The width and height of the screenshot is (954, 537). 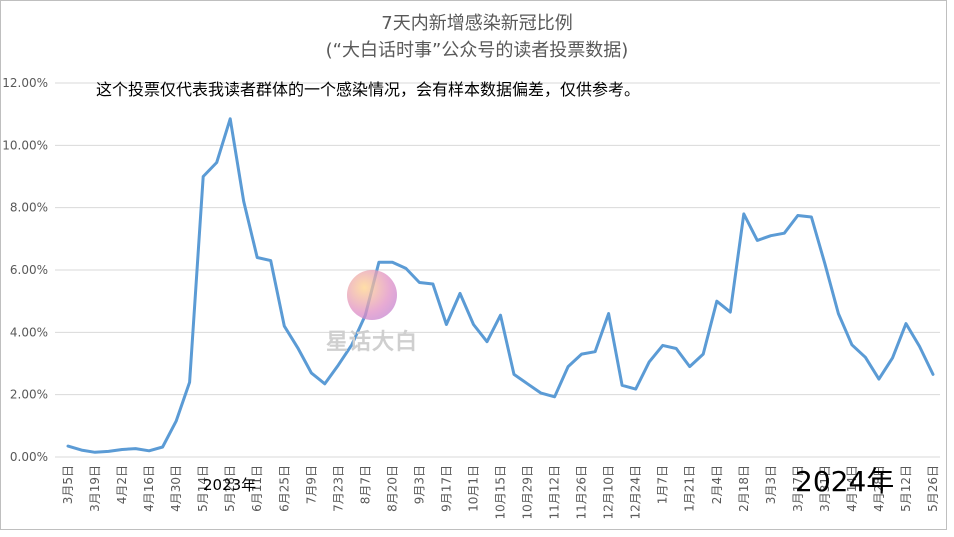 What do you see at coordinates (368, 89) in the screenshot?
I see `chart-note: 这个投票仅代表我读者群体的一个感染情况，会有样本数据偏差，仅供参考。` at bounding box center [368, 89].